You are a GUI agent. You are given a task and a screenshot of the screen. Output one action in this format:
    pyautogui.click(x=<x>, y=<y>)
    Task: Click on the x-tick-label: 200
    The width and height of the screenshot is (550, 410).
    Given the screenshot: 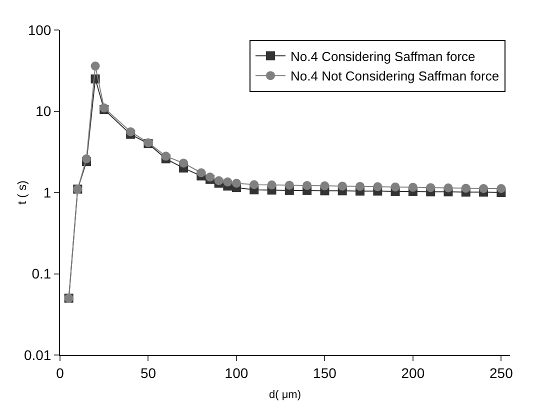 What is the action you would take?
    pyautogui.click(x=413, y=372)
    